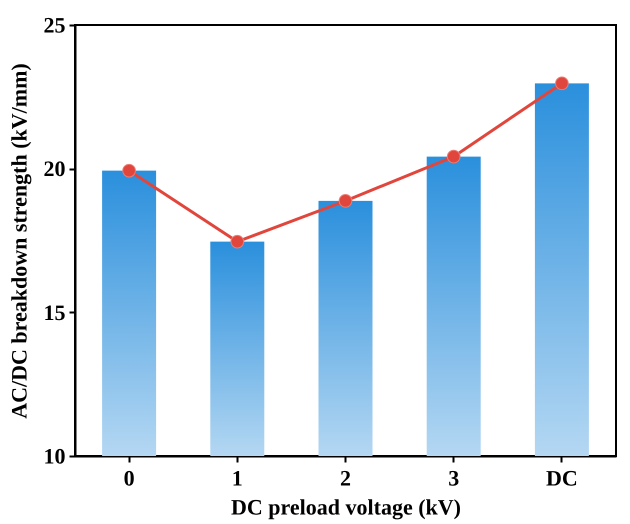  I want to click on x-tick-label: 3, so click(454, 478).